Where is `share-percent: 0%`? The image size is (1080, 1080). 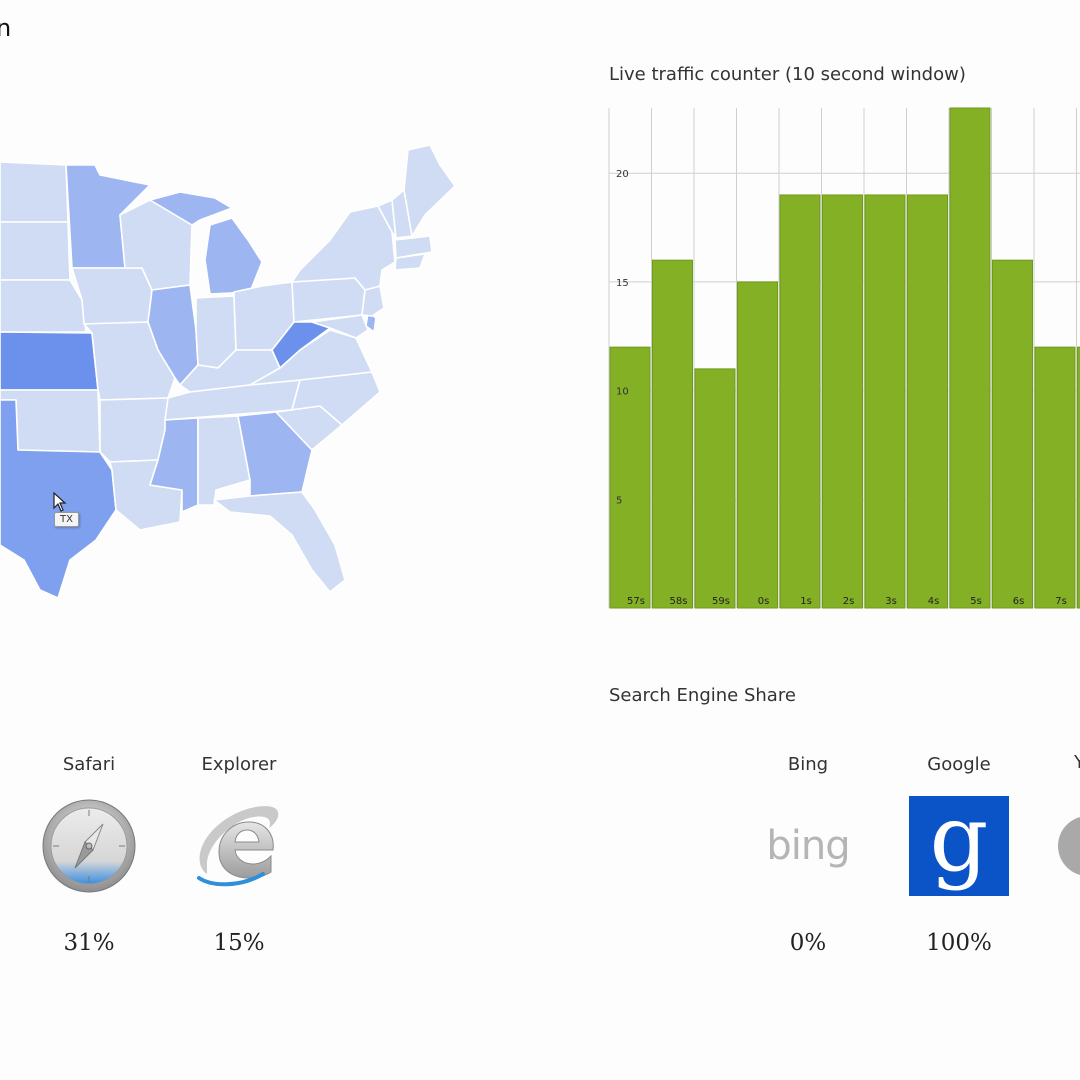 share-percent: 0% is located at coordinates (808, 943).